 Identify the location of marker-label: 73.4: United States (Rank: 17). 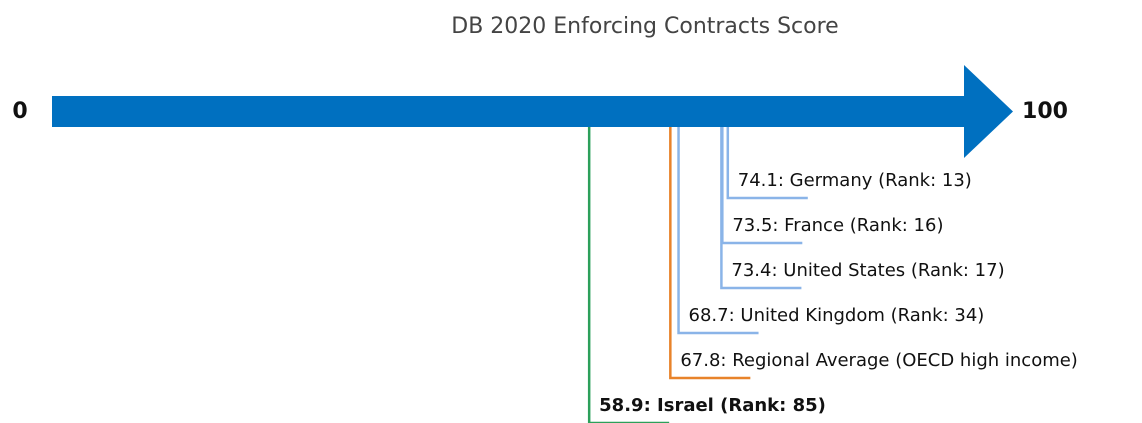
(867, 270).